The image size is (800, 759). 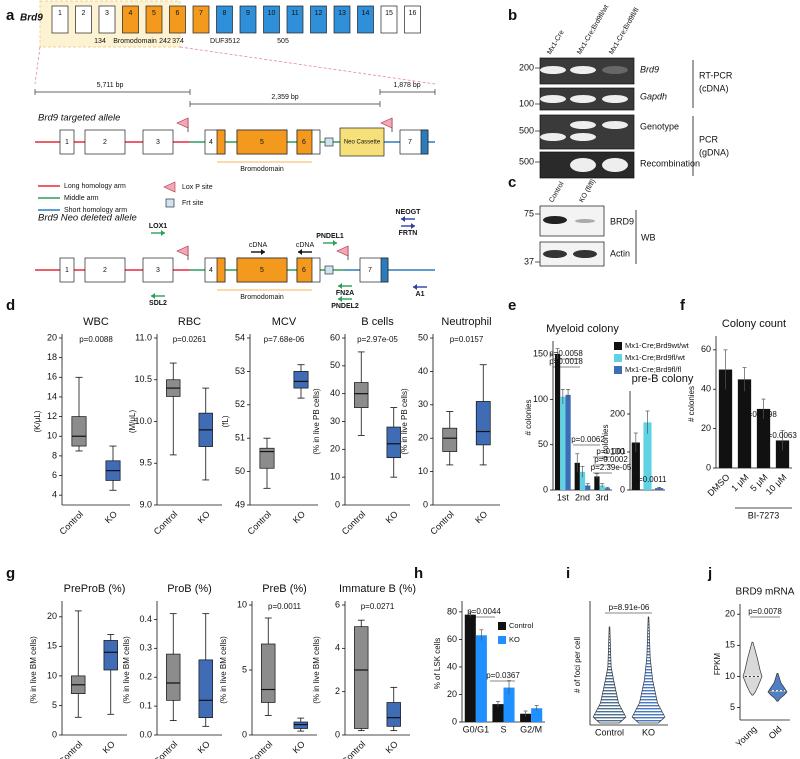 What do you see at coordinates (240, 438) in the screenshot?
I see `y-tick-label: 51` at bounding box center [240, 438].